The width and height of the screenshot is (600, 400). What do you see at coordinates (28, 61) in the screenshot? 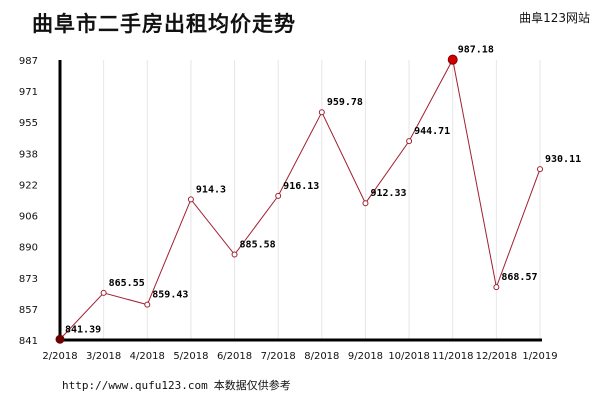
I see `y-tick-label: 987` at bounding box center [28, 61].